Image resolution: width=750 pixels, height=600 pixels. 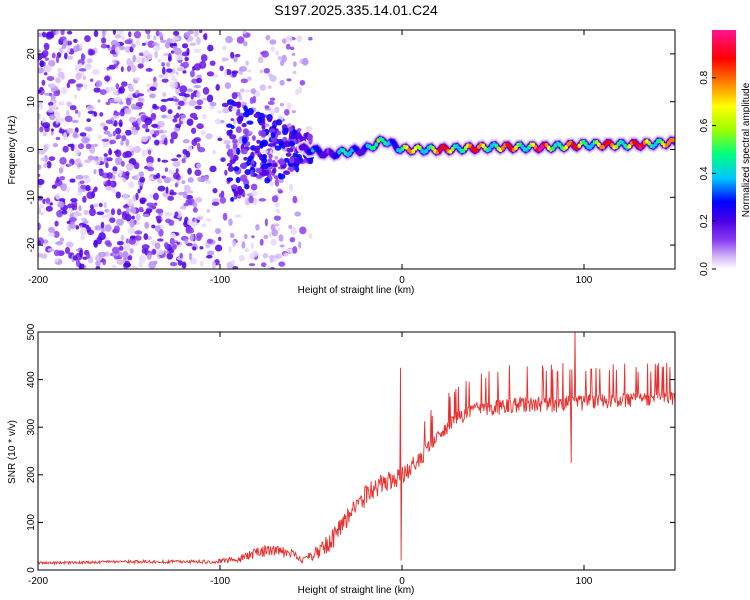 What do you see at coordinates (31, 197) in the screenshot?
I see `y-tick-label: -10` at bounding box center [31, 197].